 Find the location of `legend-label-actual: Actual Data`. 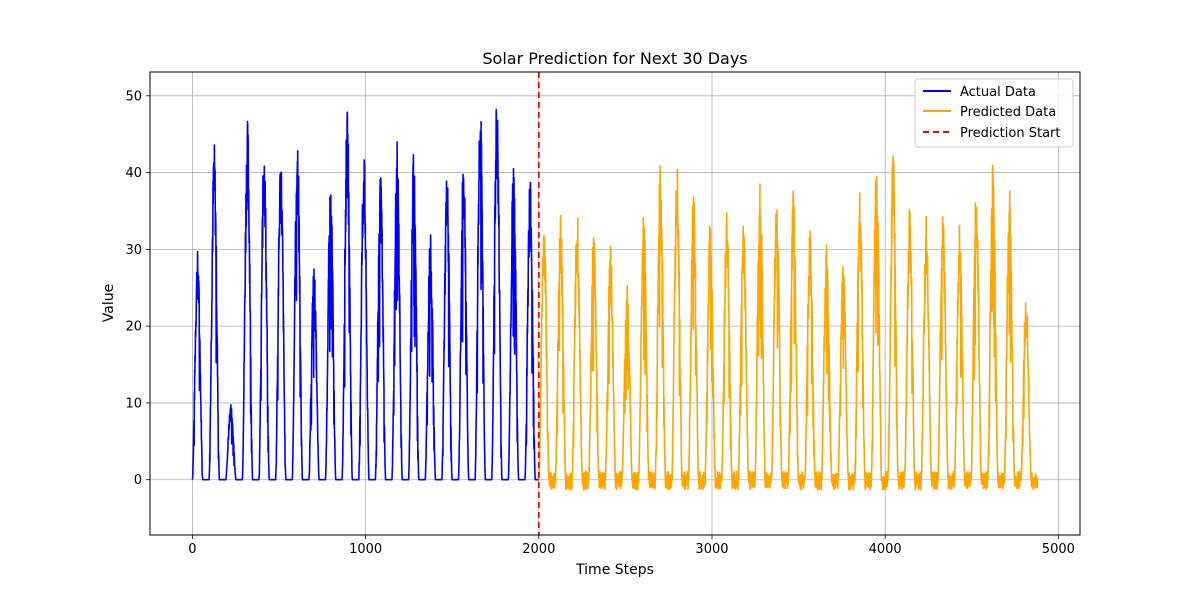

legend-label-actual: Actual Data is located at coordinates (998, 92).